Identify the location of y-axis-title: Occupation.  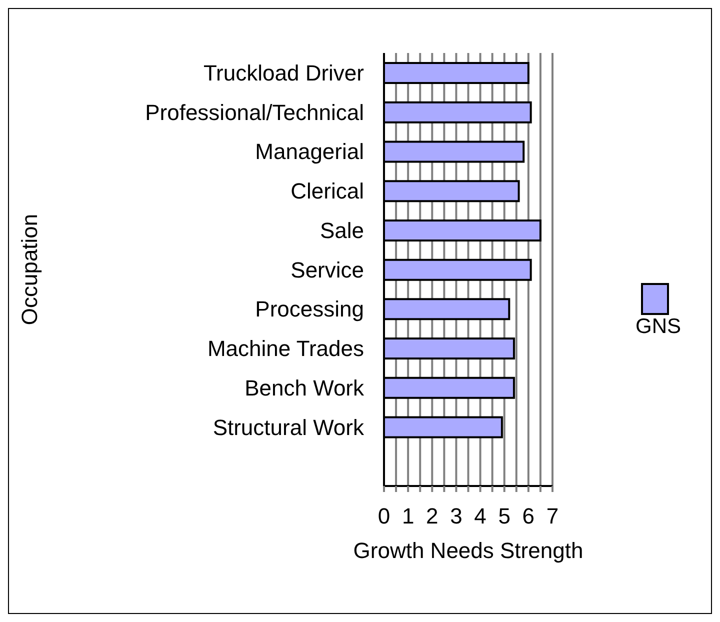
(29, 270).